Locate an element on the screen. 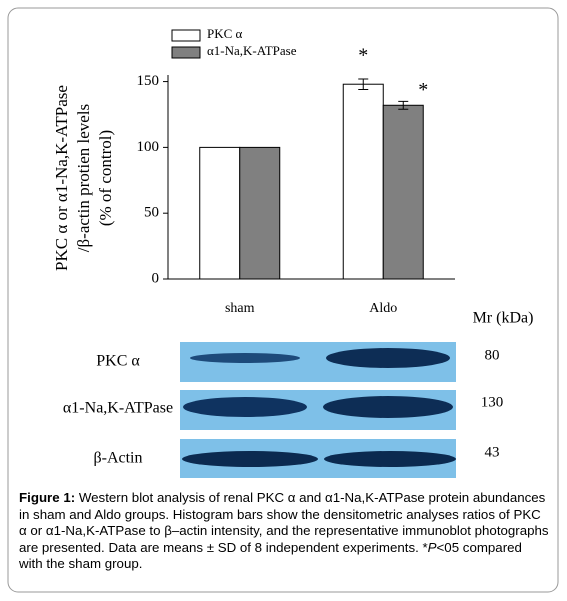 The height and width of the screenshot is (601, 567). blot-mr: 80 is located at coordinates (492, 355).